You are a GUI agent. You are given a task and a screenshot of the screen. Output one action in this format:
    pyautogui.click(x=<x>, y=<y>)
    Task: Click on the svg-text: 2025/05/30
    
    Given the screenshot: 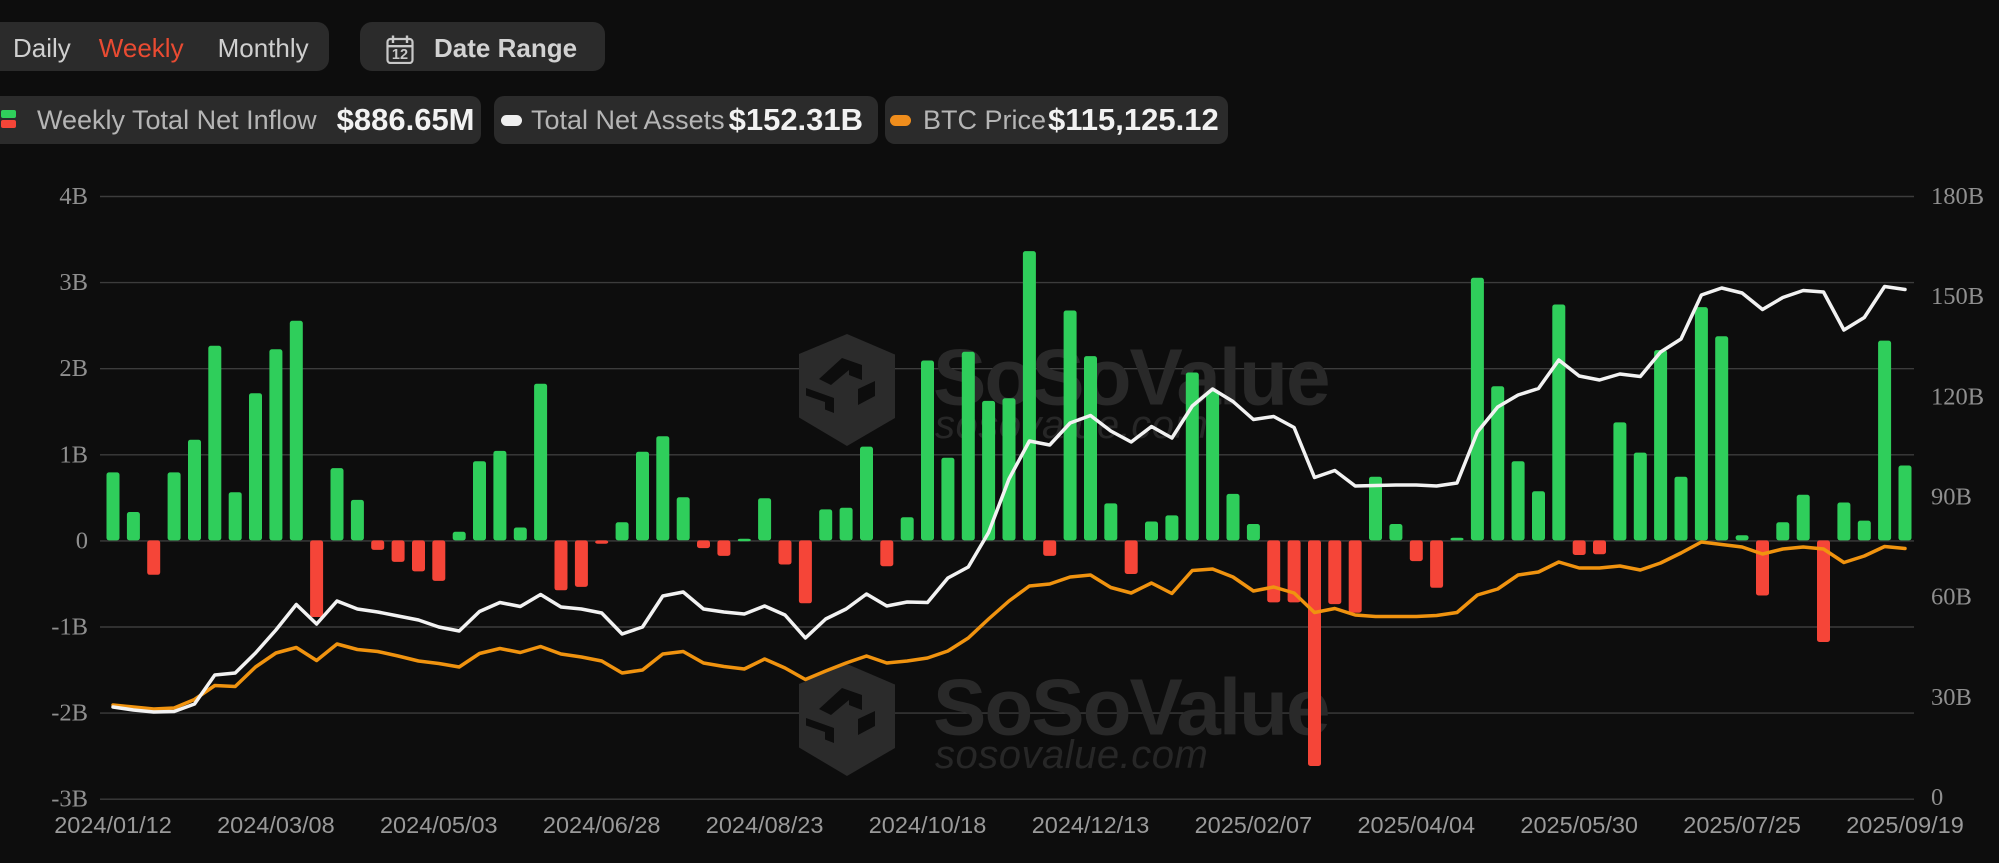 What is the action you would take?
    pyautogui.click(x=1579, y=825)
    